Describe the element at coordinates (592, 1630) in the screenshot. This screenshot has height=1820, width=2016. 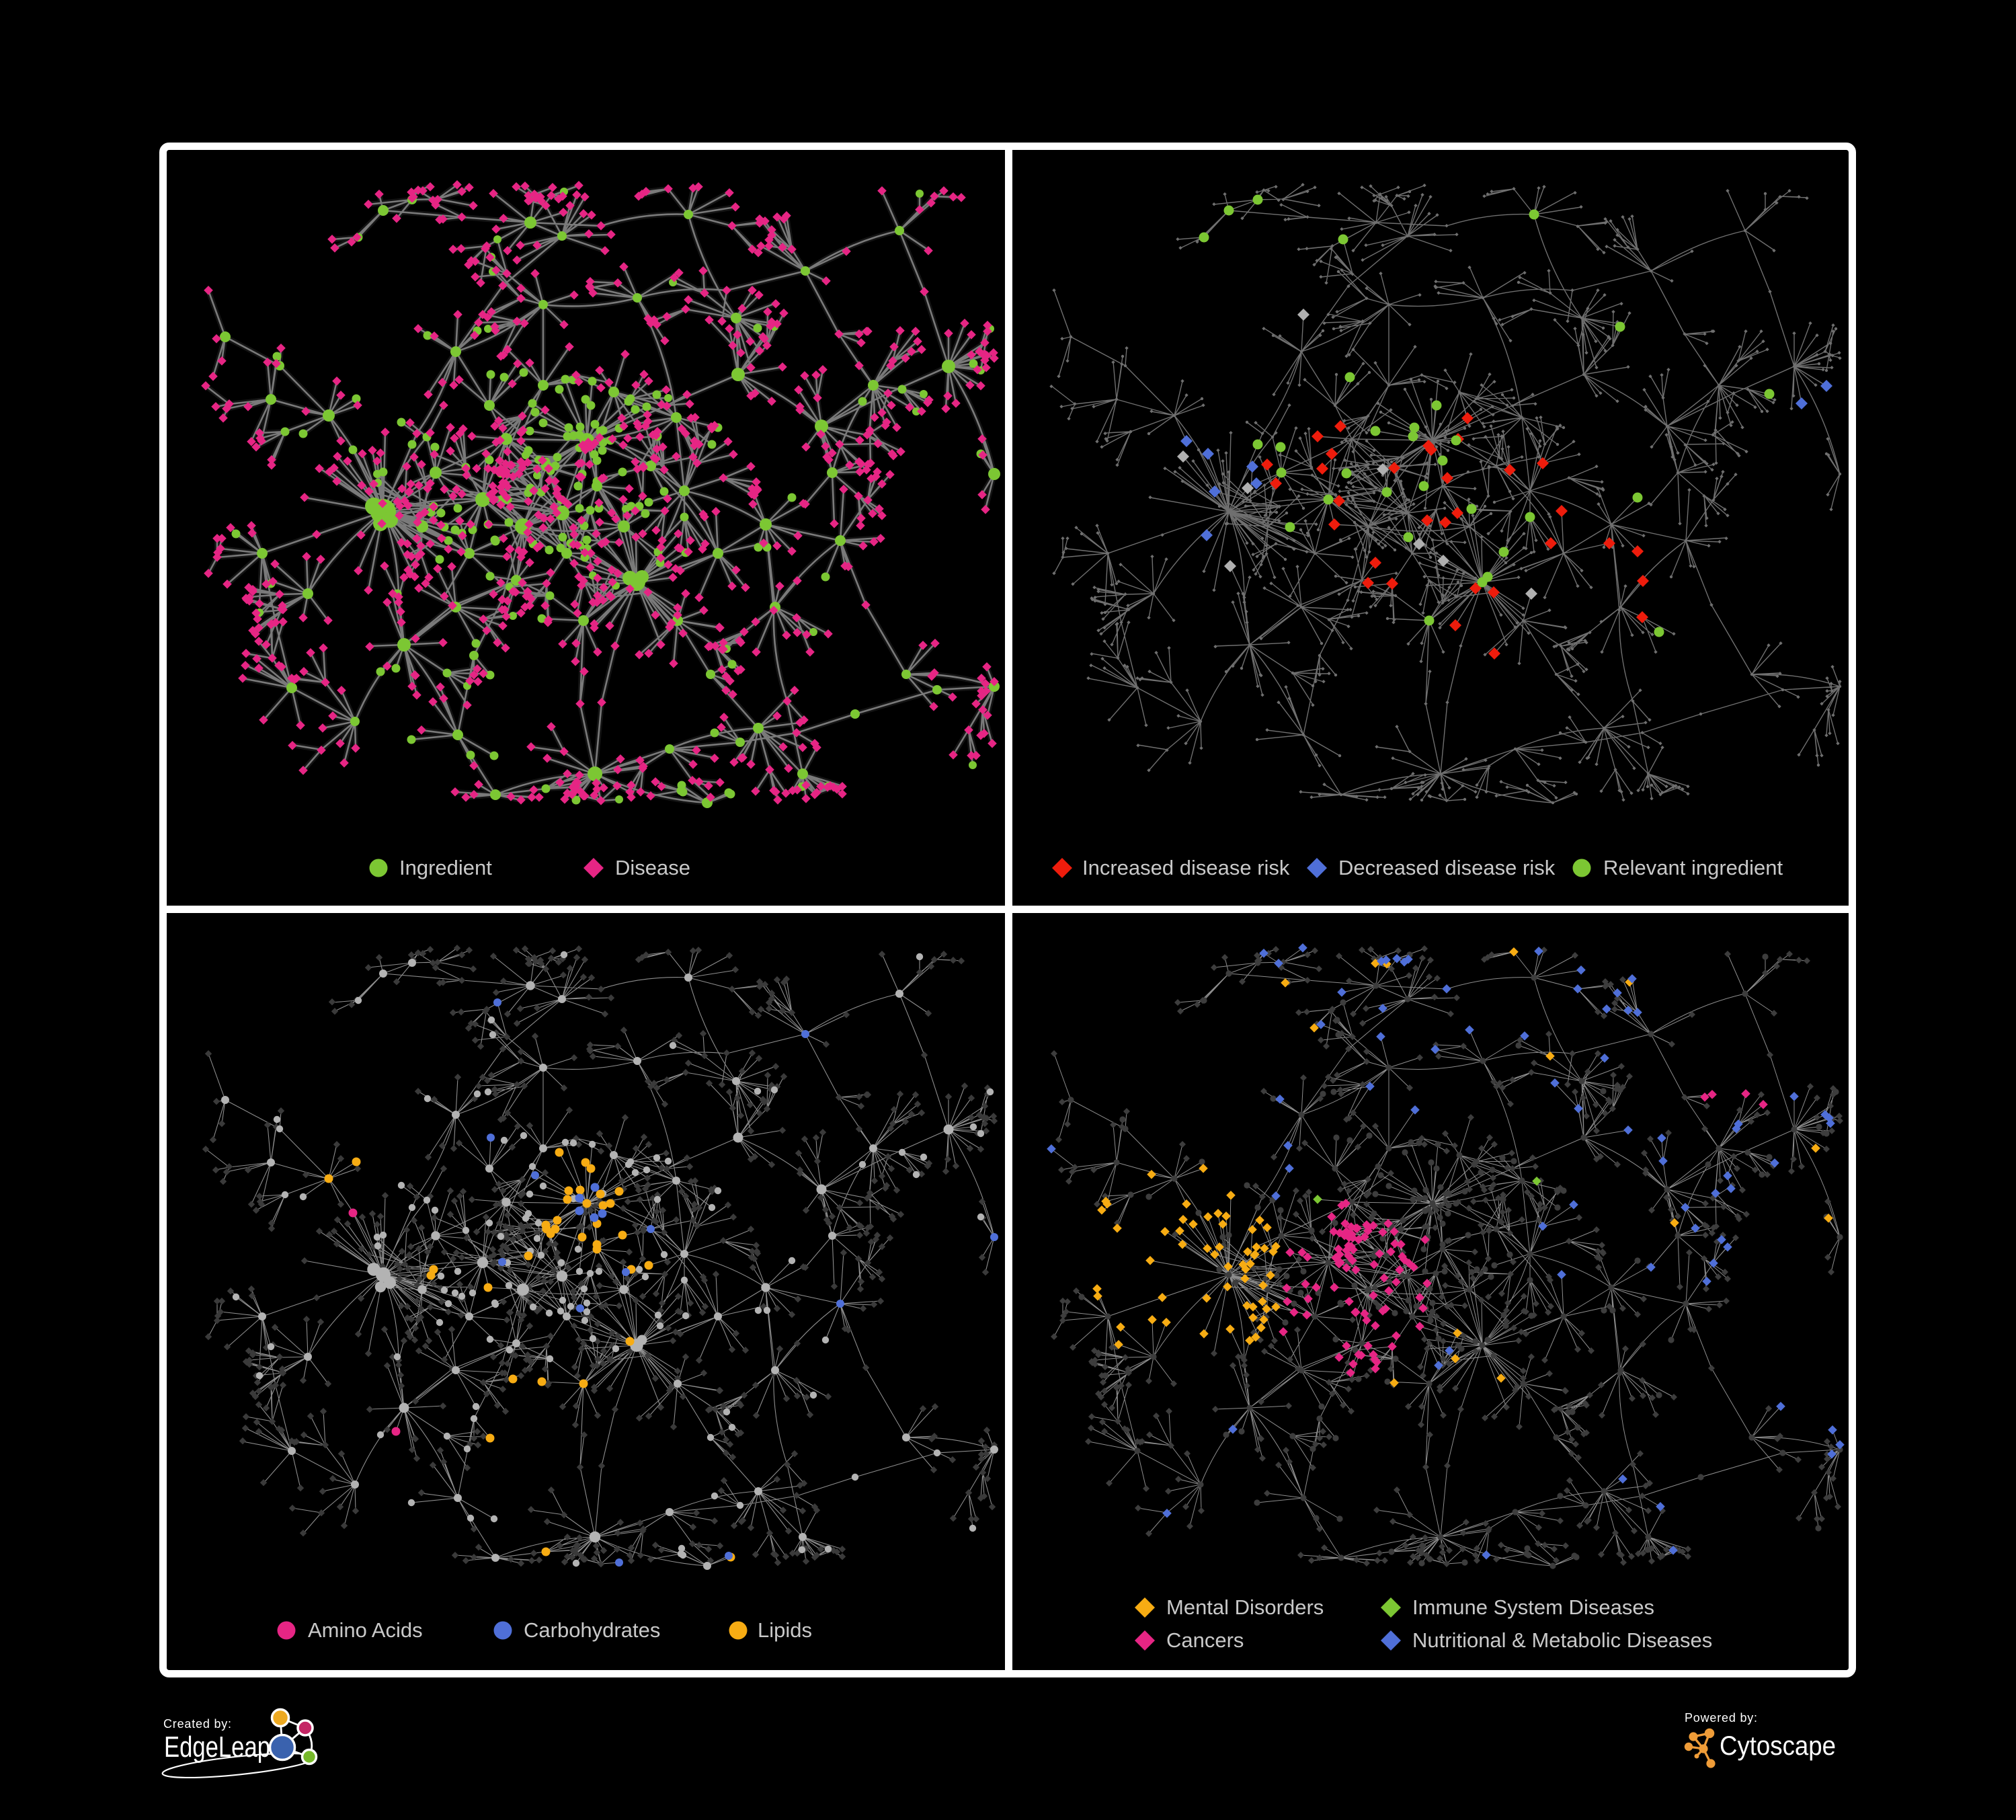
I see `svg-text: Carbohydrates` at that location.